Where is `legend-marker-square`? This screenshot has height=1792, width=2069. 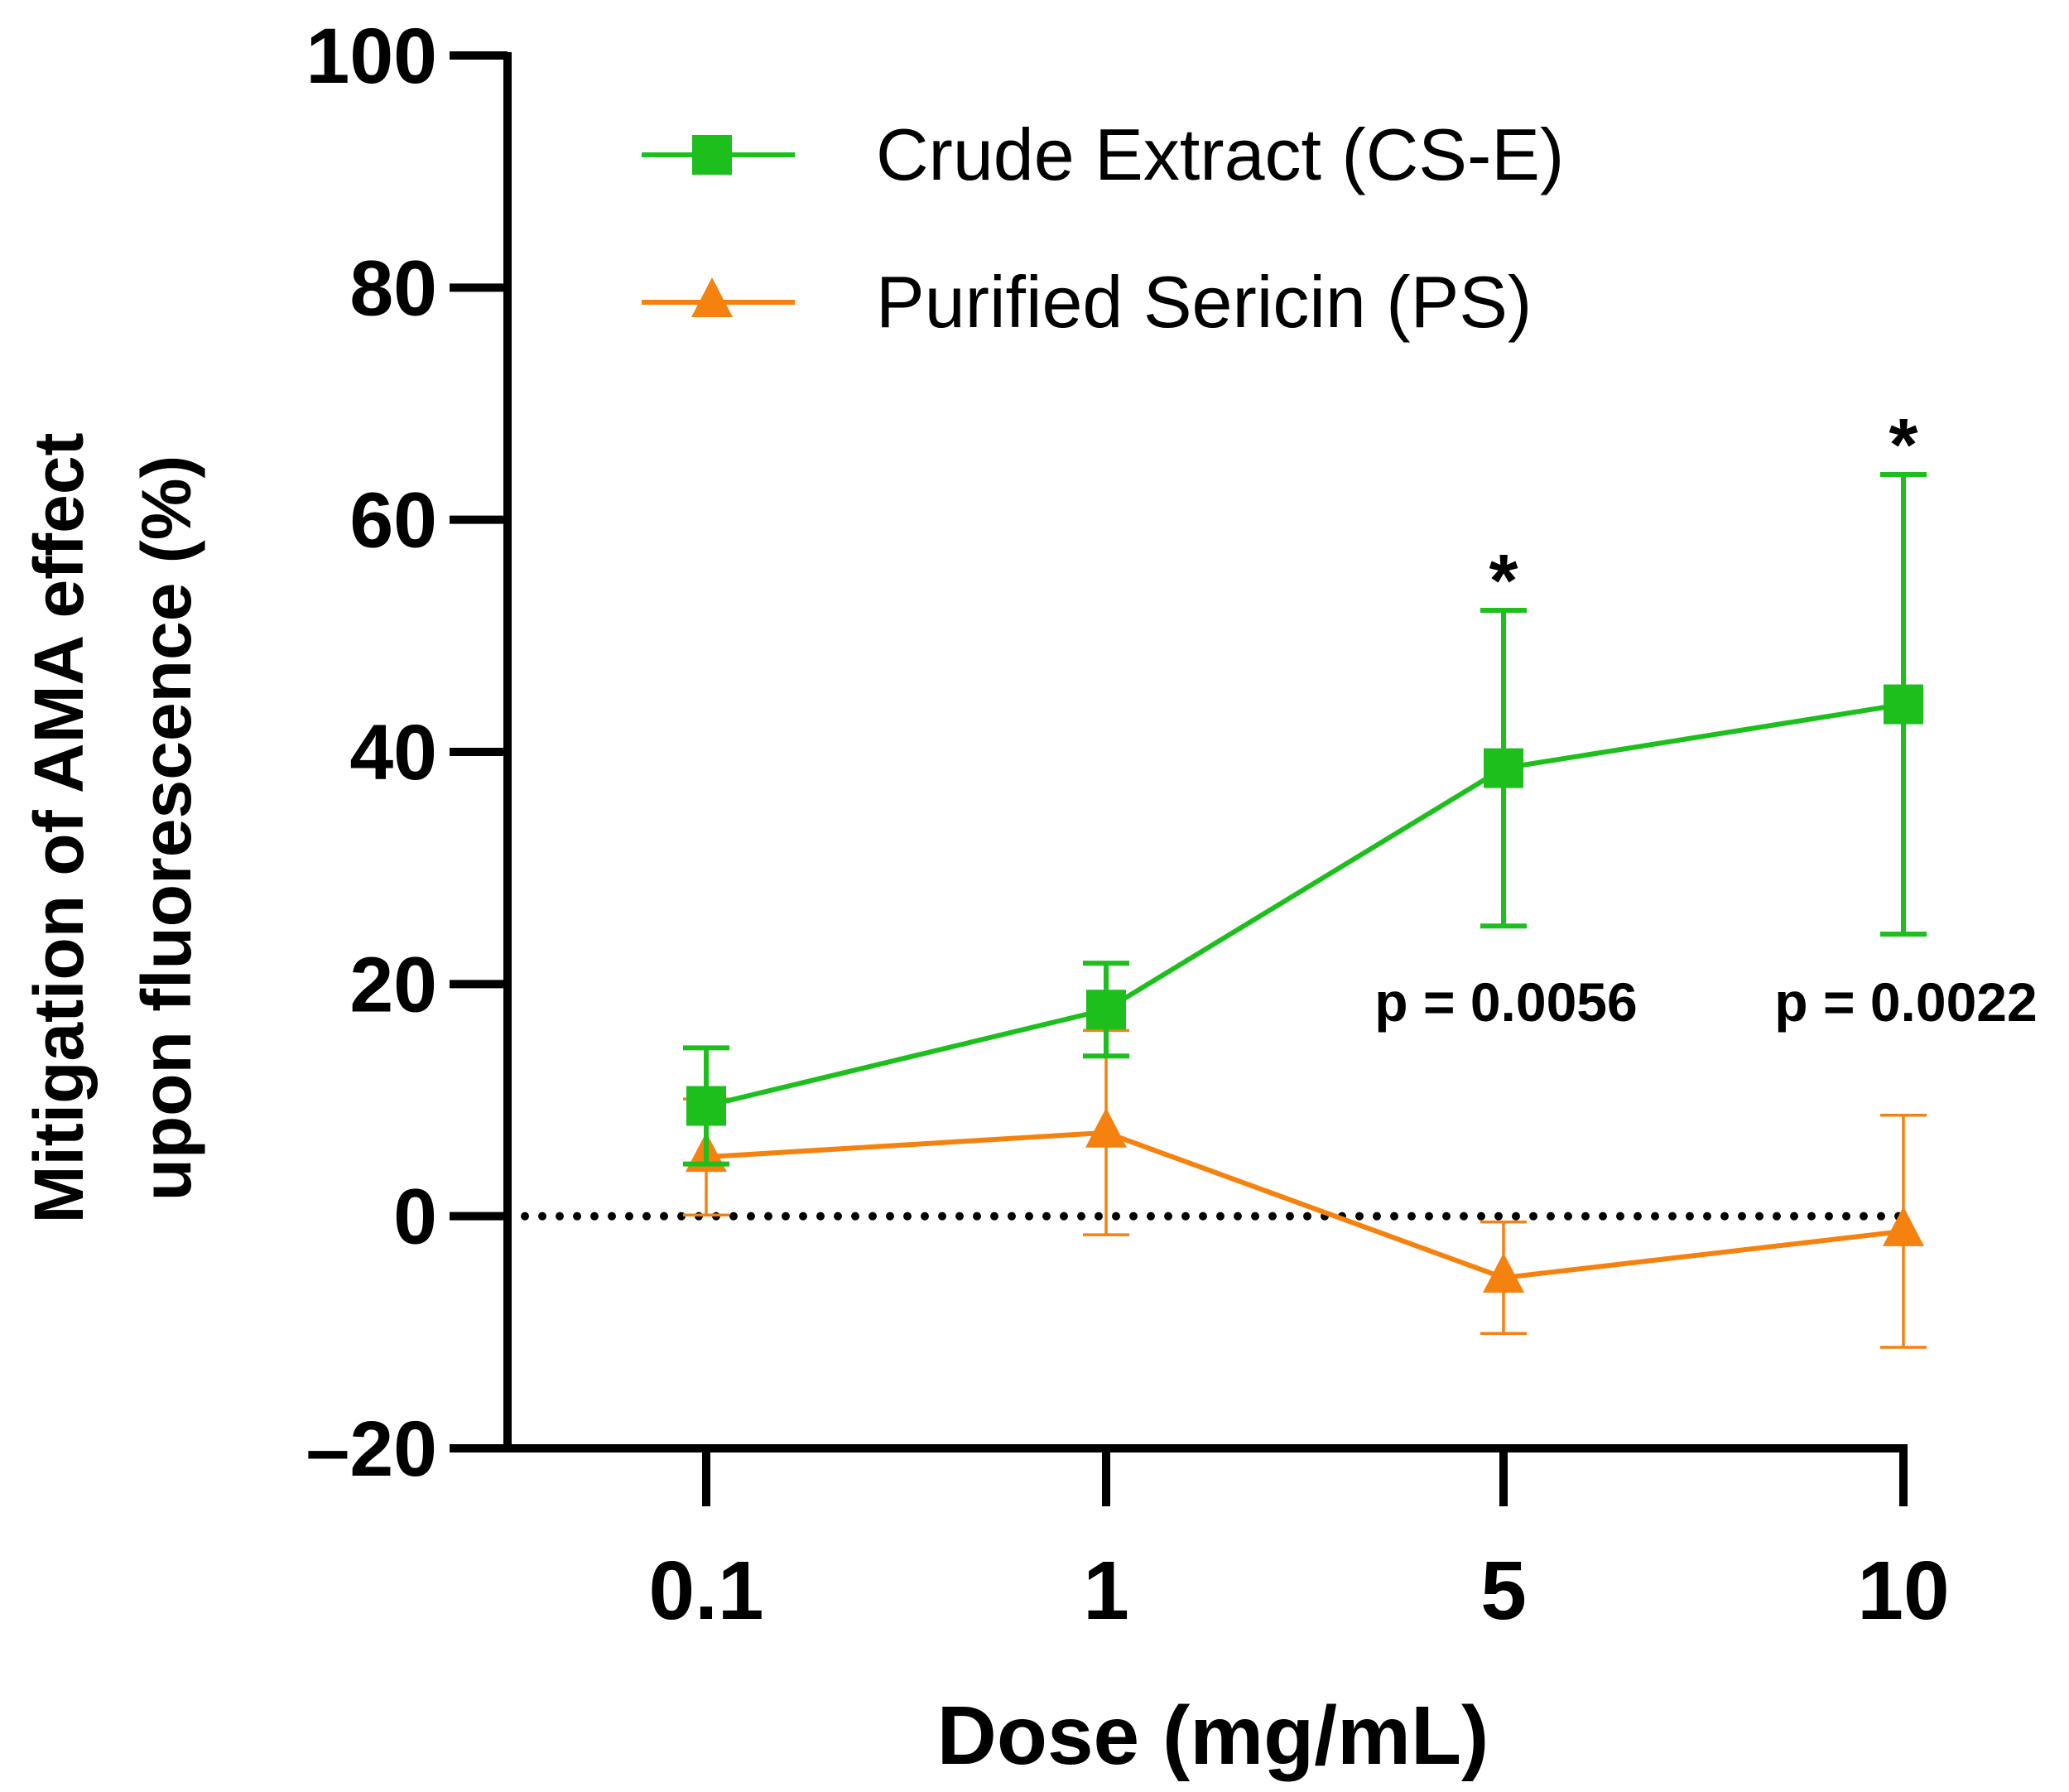 legend-marker-square is located at coordinates (712, 155).